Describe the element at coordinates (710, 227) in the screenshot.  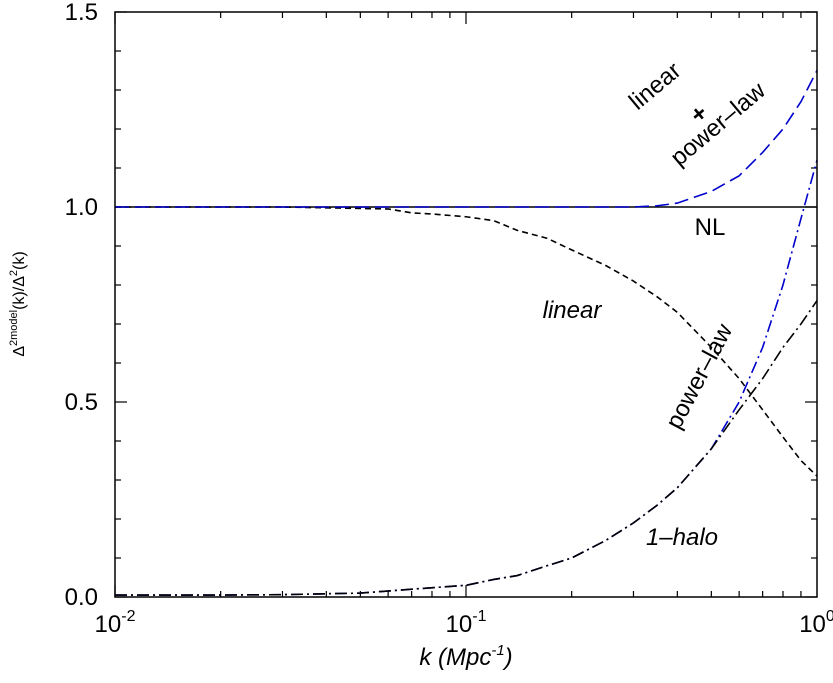
I see `annotation-nl: NL` at that location.